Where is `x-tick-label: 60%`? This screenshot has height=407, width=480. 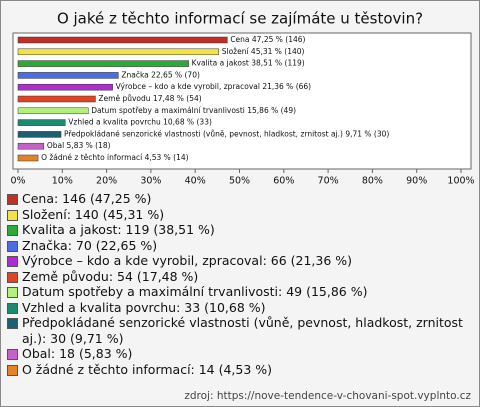 x-tick-label: 60% is located at coordinates (283, 181).